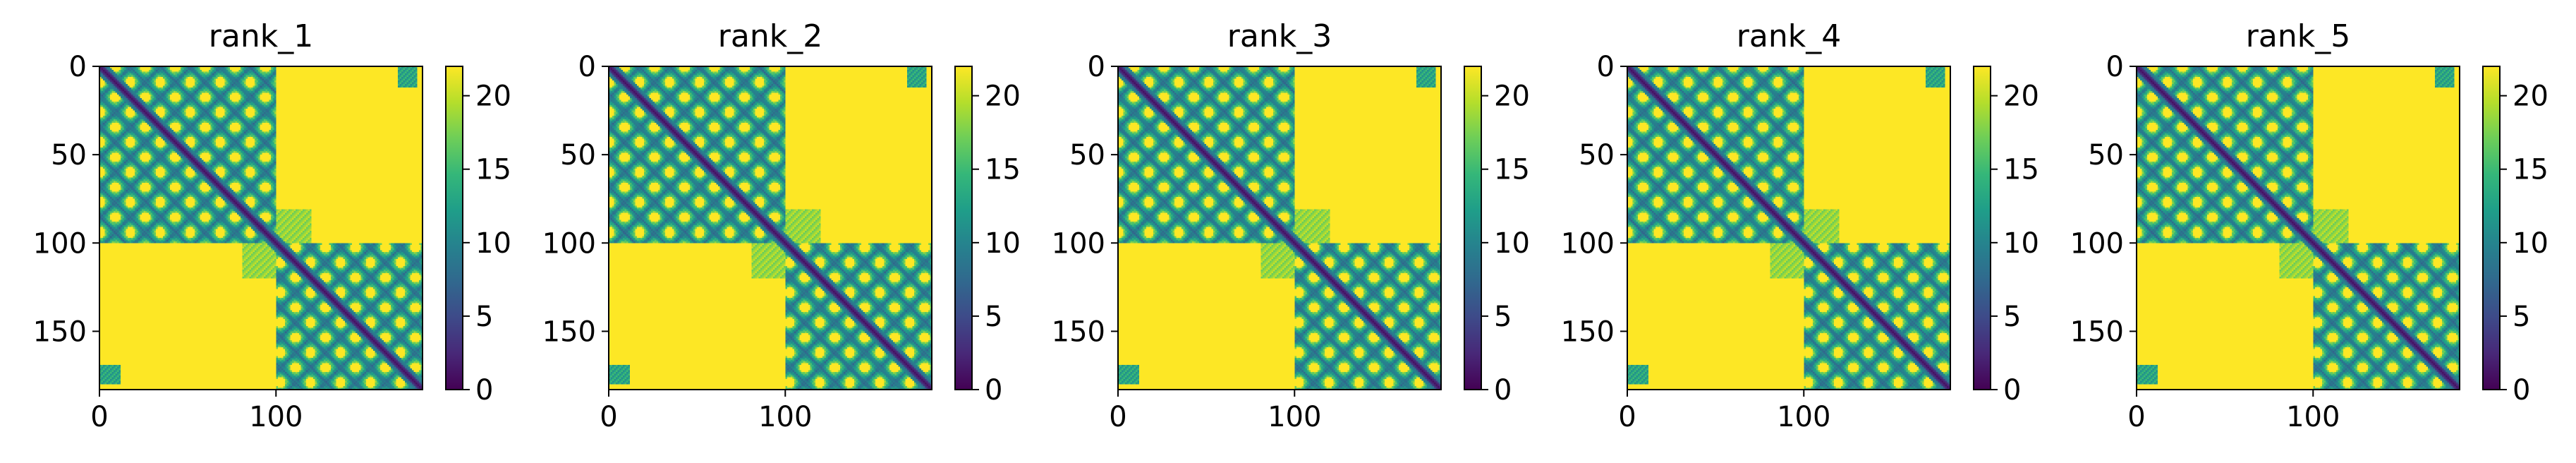 This screenshot has height=463, width=2576. Describe the element at coordinates (261, 36) in the screenshot. I see `panel-title: rank_1` at that location.